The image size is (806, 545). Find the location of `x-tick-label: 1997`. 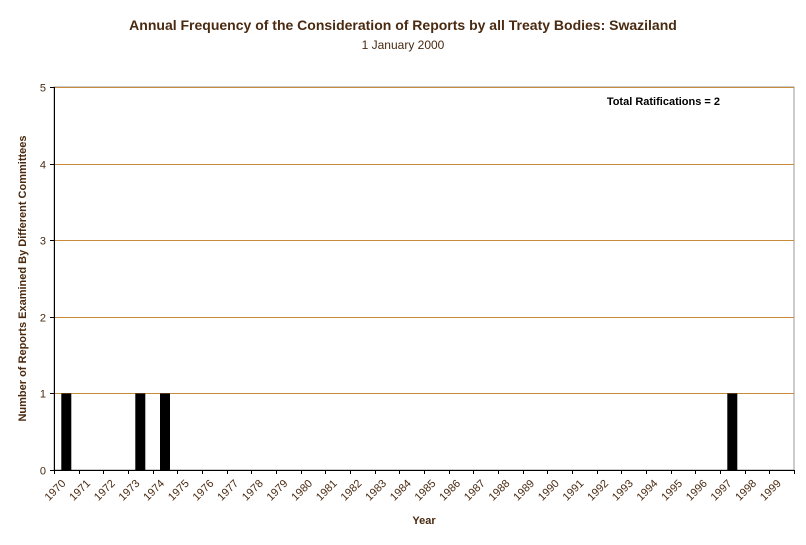

x-tick-label: 1997 is located at coordinates (722, 491).